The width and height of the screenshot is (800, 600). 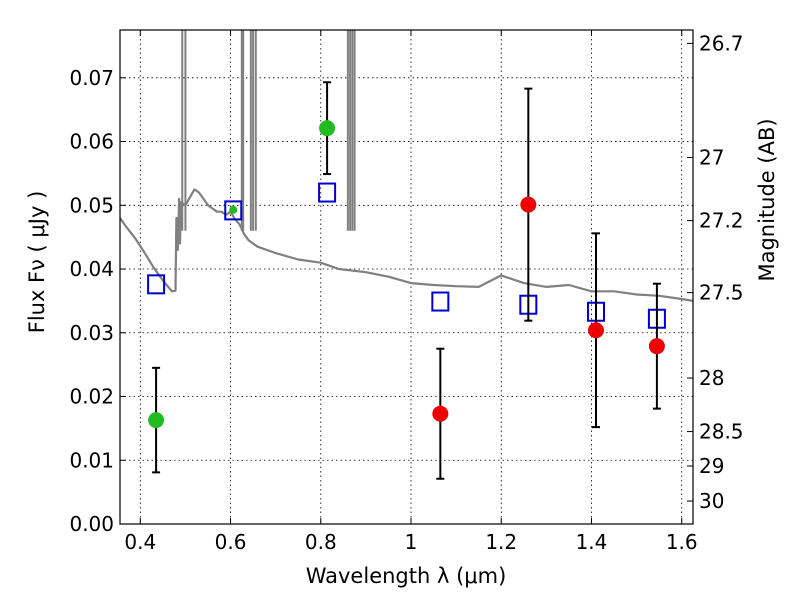 What do you see at coordinates (91, 460) in the screenshot?
I see `y-tick-label: 0.01` at bounding box center [91, 460].